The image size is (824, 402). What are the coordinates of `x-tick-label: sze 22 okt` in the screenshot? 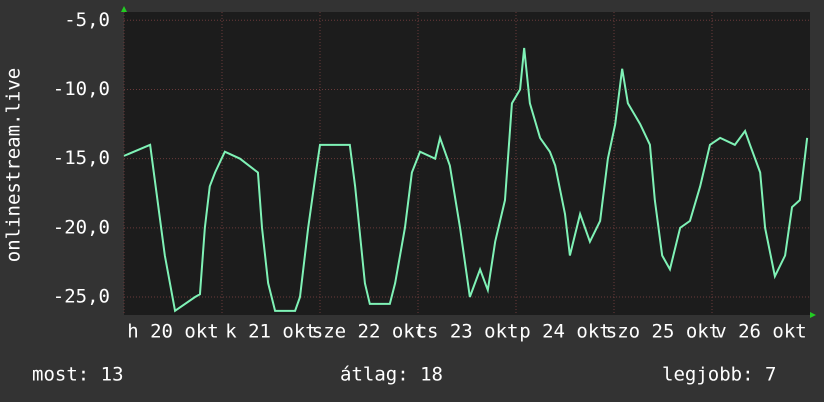 It's located at (369, 332).